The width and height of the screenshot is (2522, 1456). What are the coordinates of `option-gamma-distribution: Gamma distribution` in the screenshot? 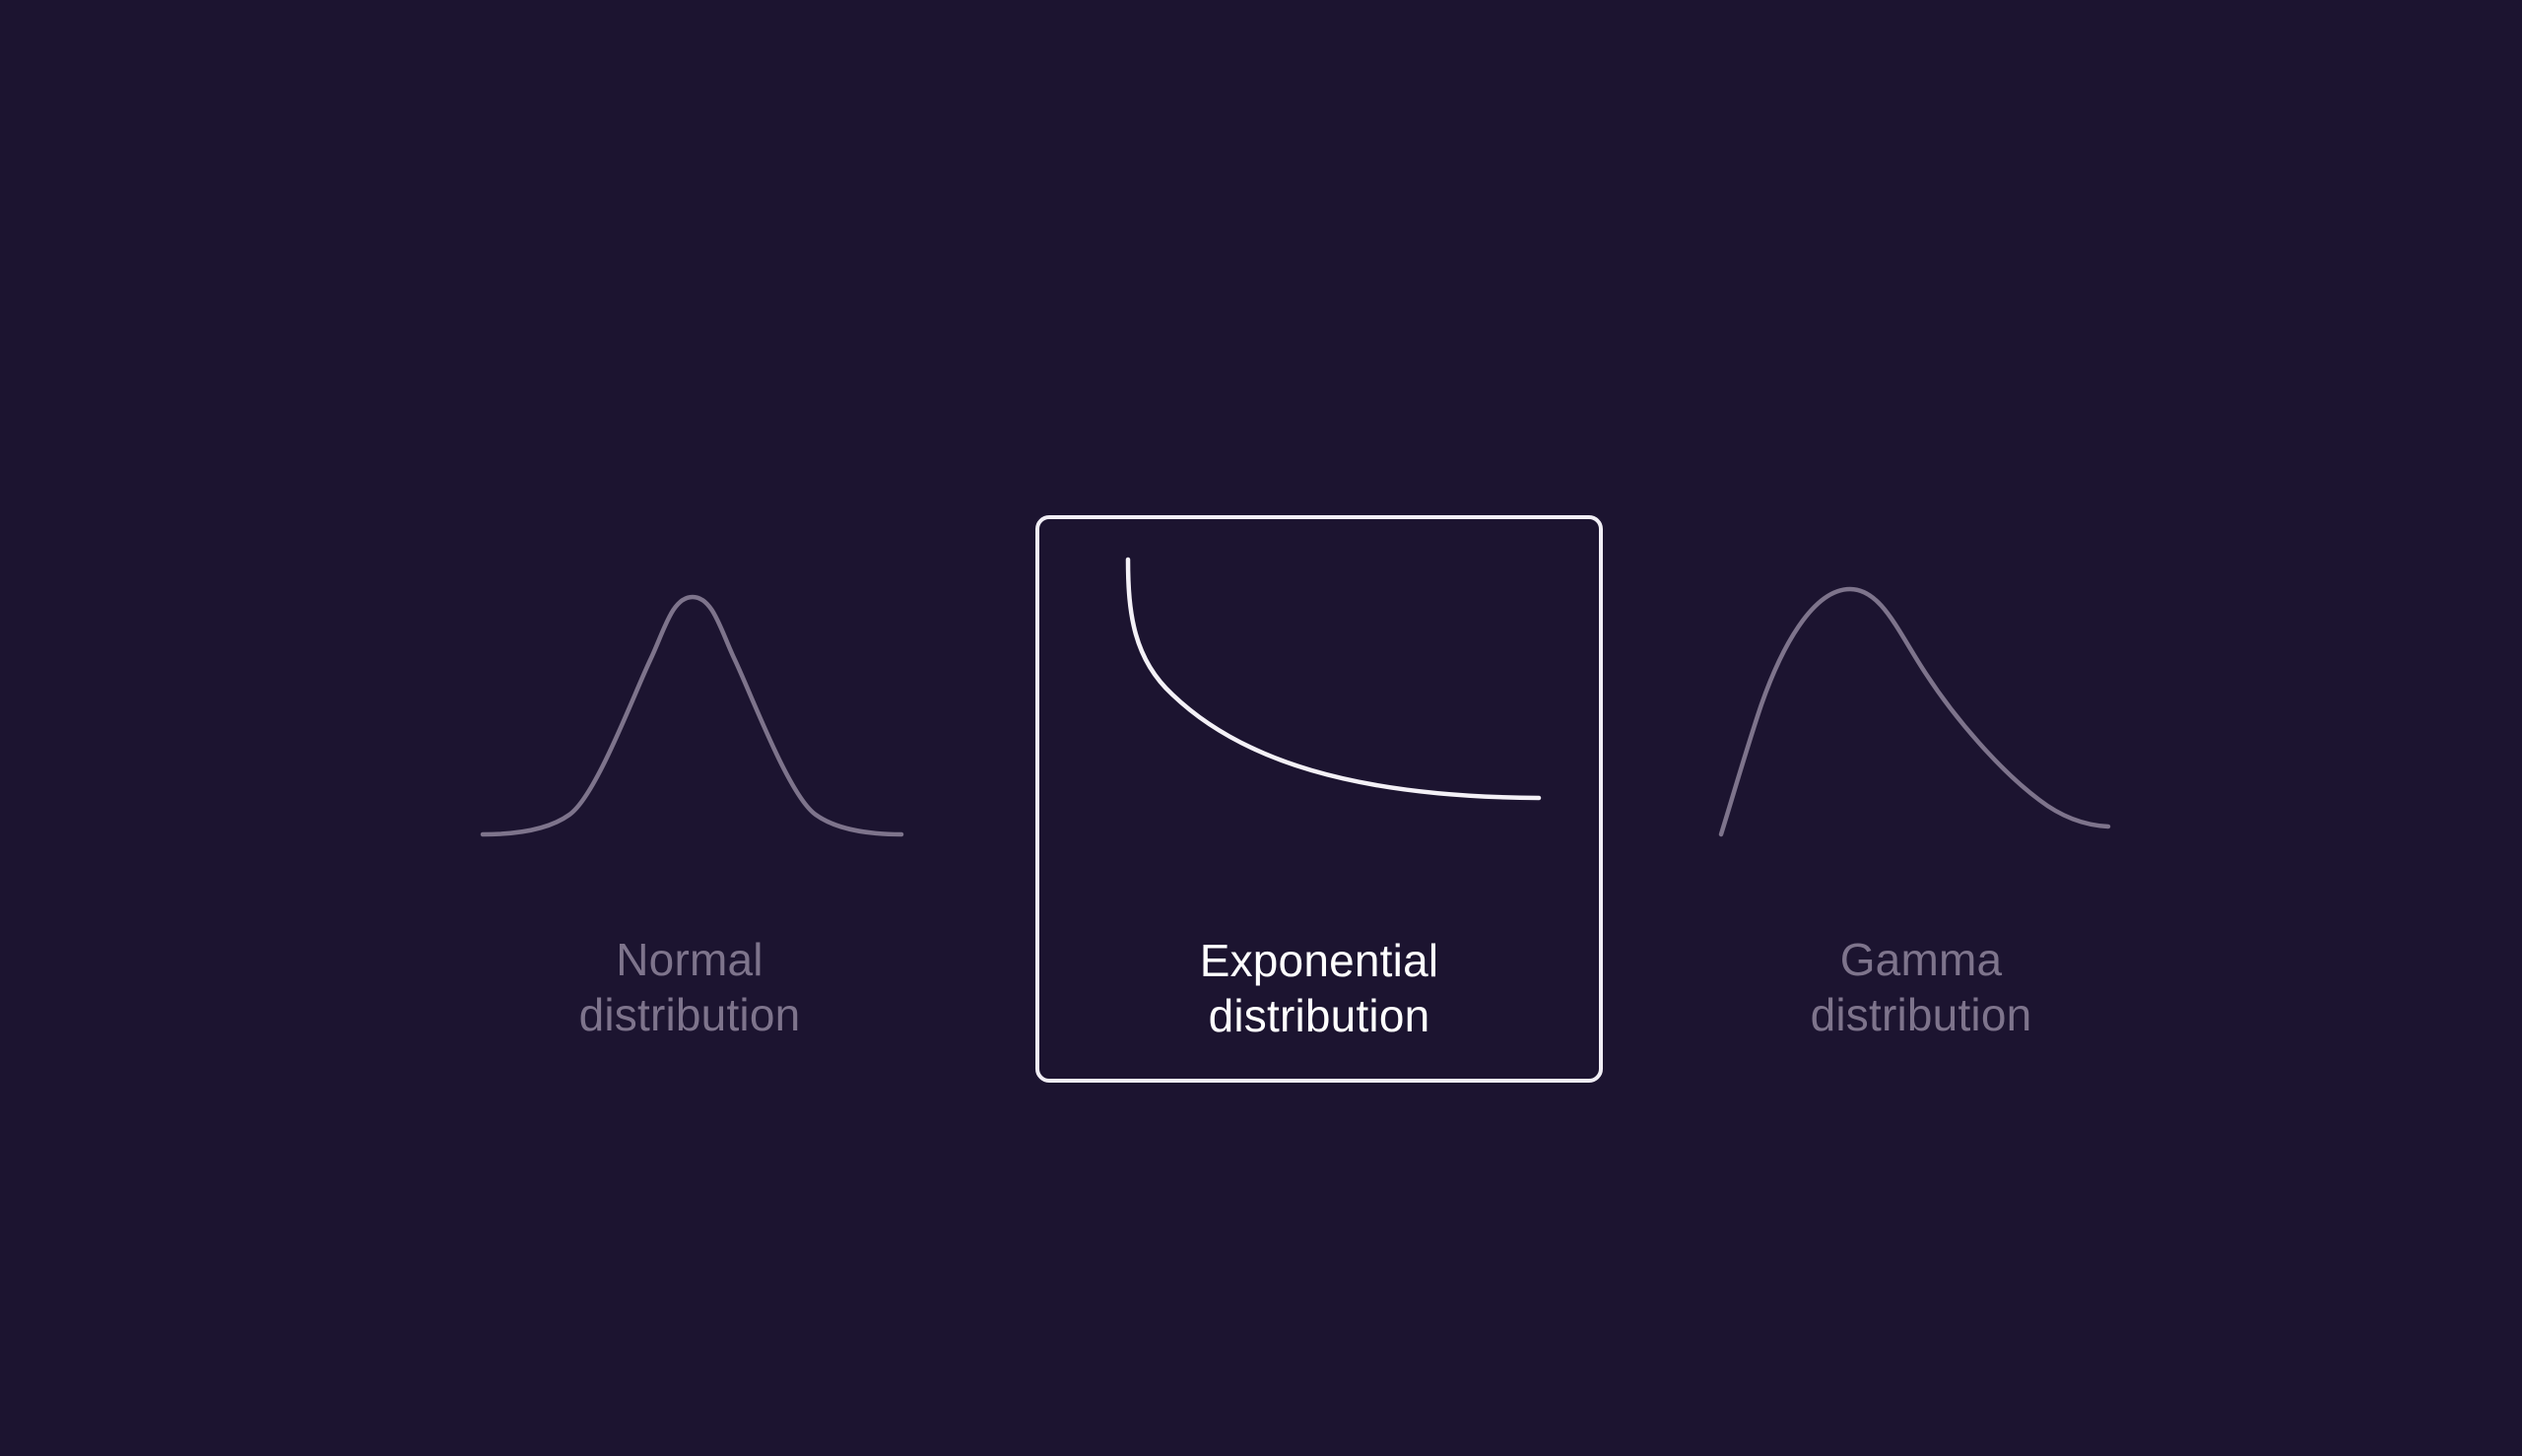 It's located at (1921, 803).